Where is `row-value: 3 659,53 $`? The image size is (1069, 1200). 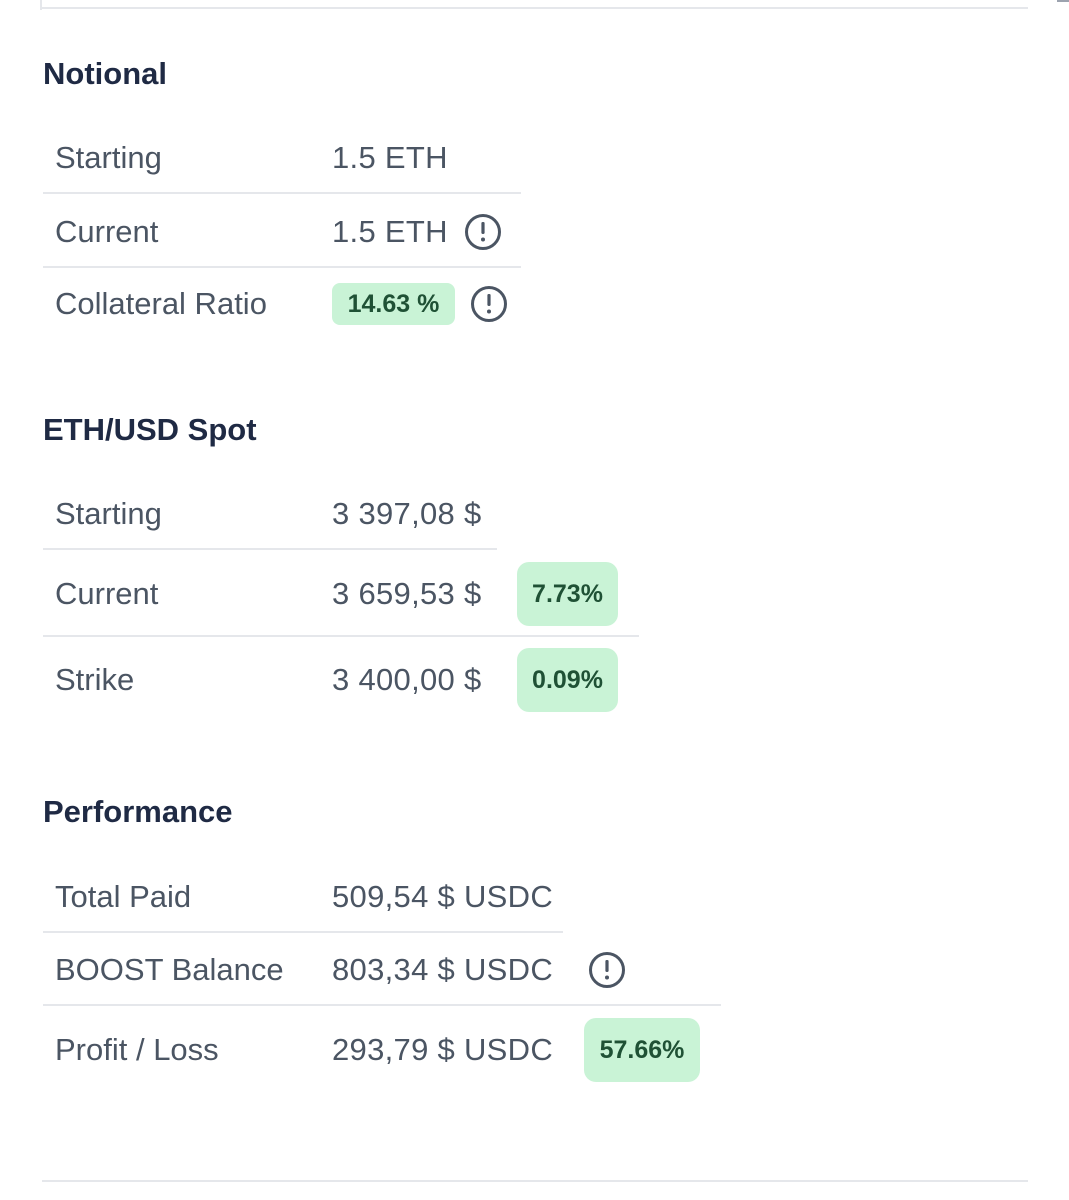 row-value: 3 659,53 $ is located at coordinates (407, 593).